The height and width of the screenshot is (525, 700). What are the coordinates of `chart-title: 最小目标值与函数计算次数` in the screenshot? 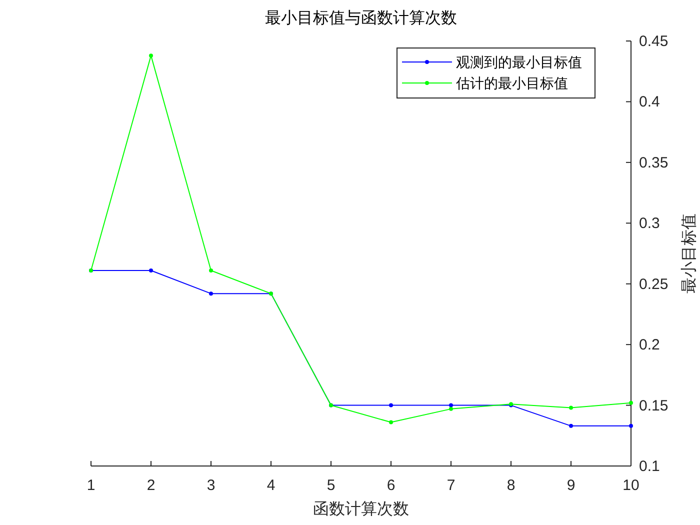 It's located at (361, 18).